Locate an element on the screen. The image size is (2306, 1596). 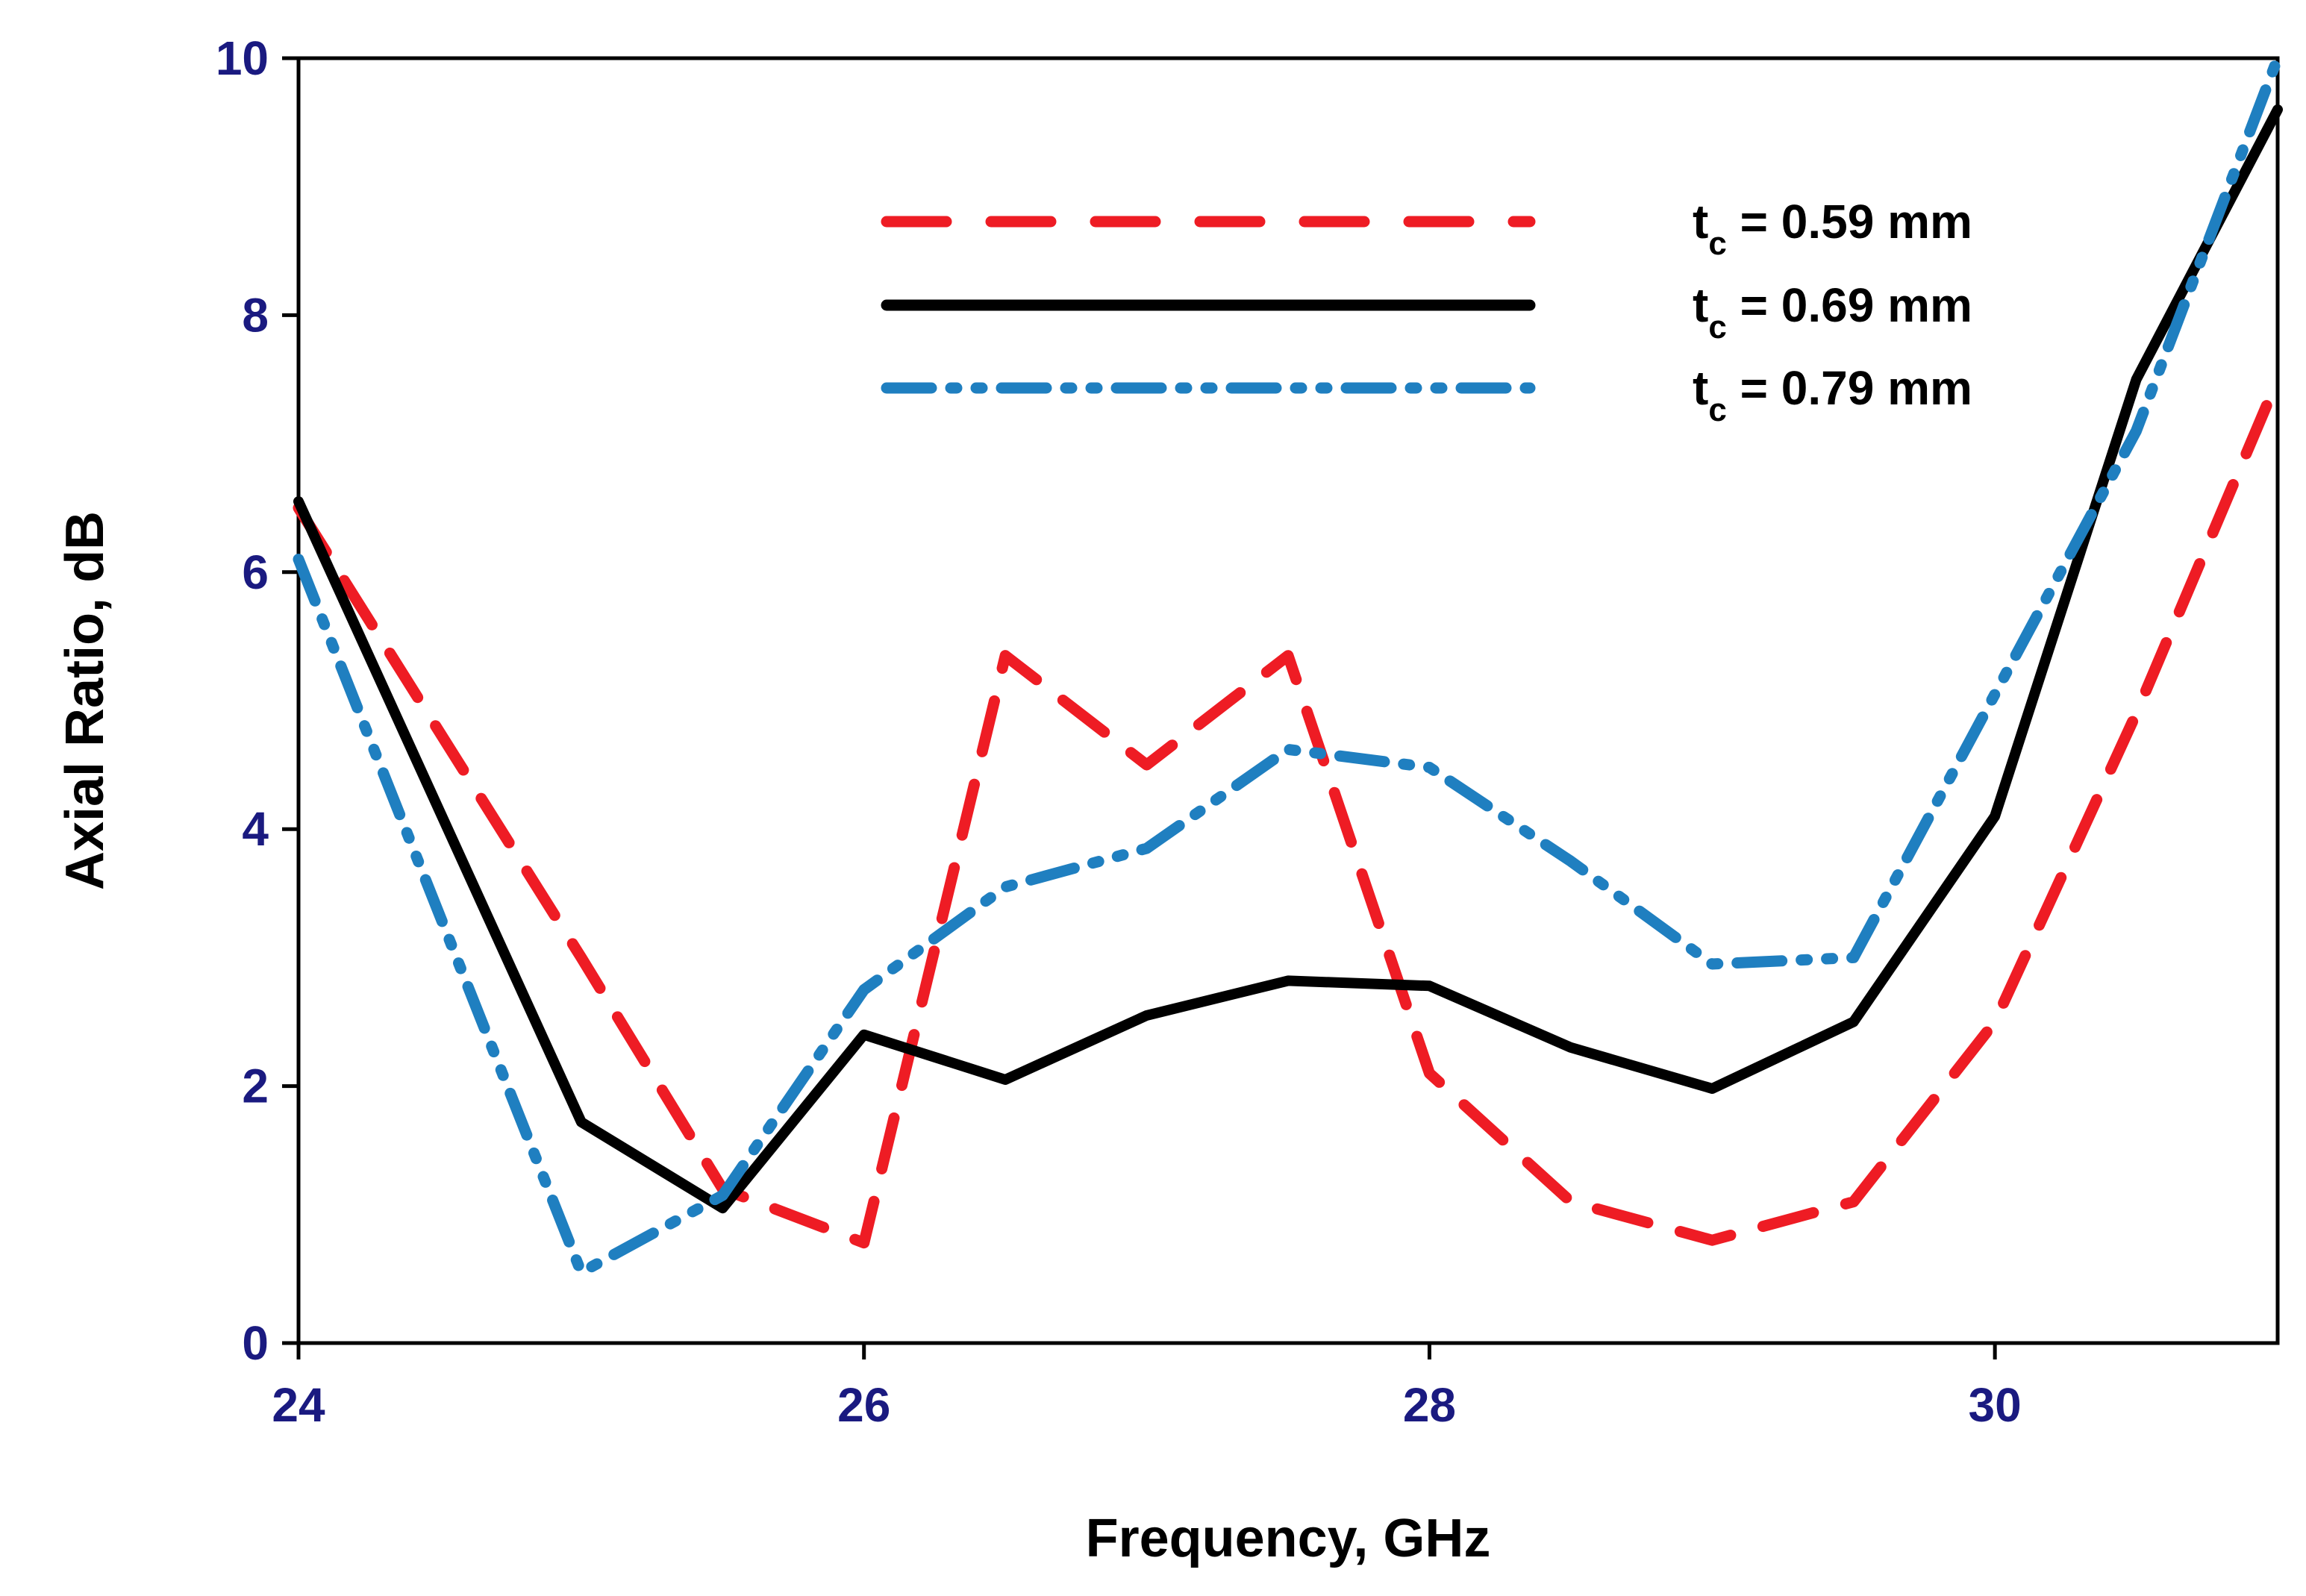
y-axis-title: Axial Ratio, dB is located at coordinates (85, 700).